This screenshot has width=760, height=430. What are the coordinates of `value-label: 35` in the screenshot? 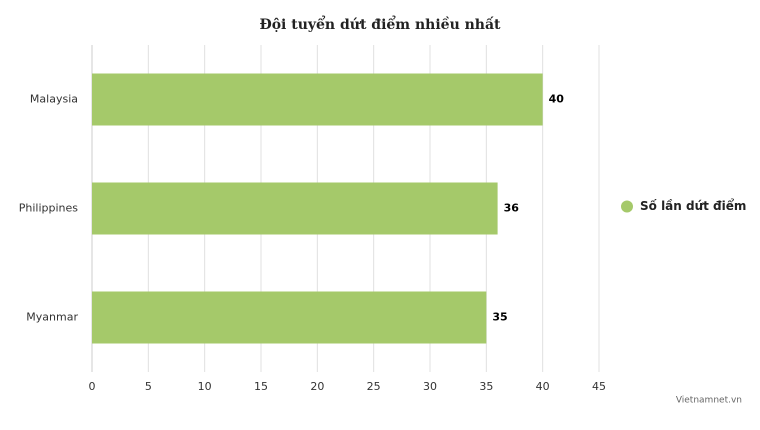 It's located at (499, 317).